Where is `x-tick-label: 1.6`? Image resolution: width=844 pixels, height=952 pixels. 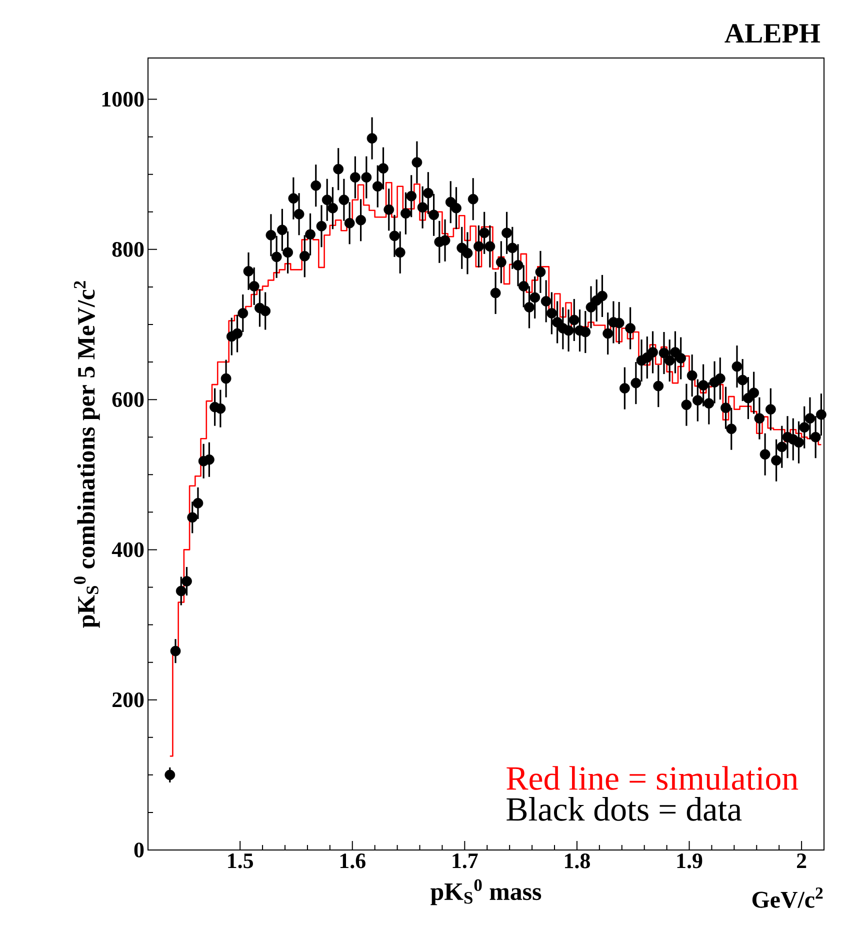
x-tick-label: 1.6 is located at coordinates (353, 861).